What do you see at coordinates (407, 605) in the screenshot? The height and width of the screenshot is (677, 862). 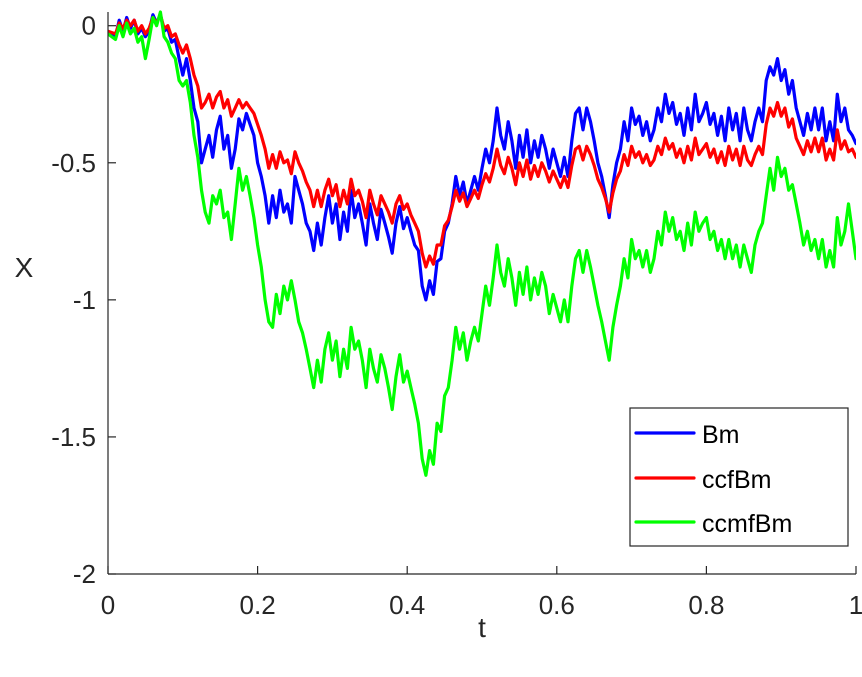 I see `x-tick-label: 0.4` at bounding box center [407, 605].